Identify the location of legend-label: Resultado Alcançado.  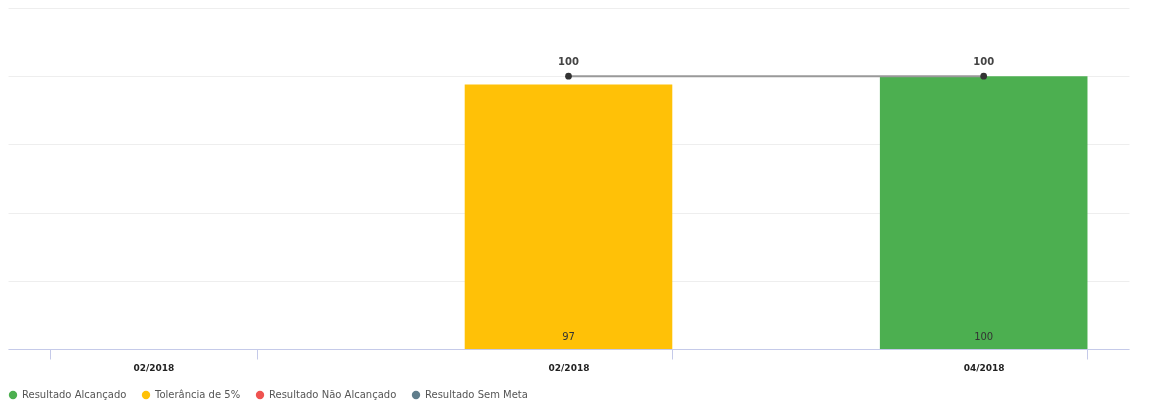
(74, 394).